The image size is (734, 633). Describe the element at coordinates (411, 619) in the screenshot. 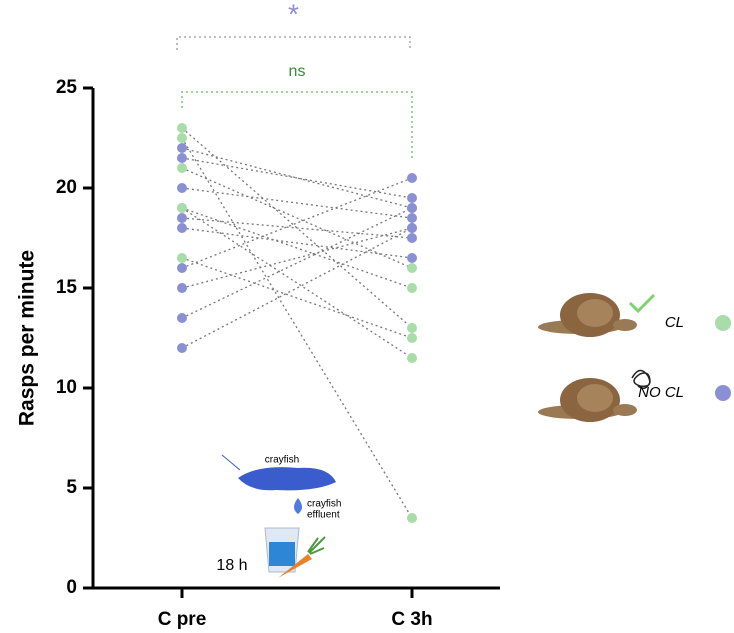

I see `x-tick-label: C 3h` at that location.